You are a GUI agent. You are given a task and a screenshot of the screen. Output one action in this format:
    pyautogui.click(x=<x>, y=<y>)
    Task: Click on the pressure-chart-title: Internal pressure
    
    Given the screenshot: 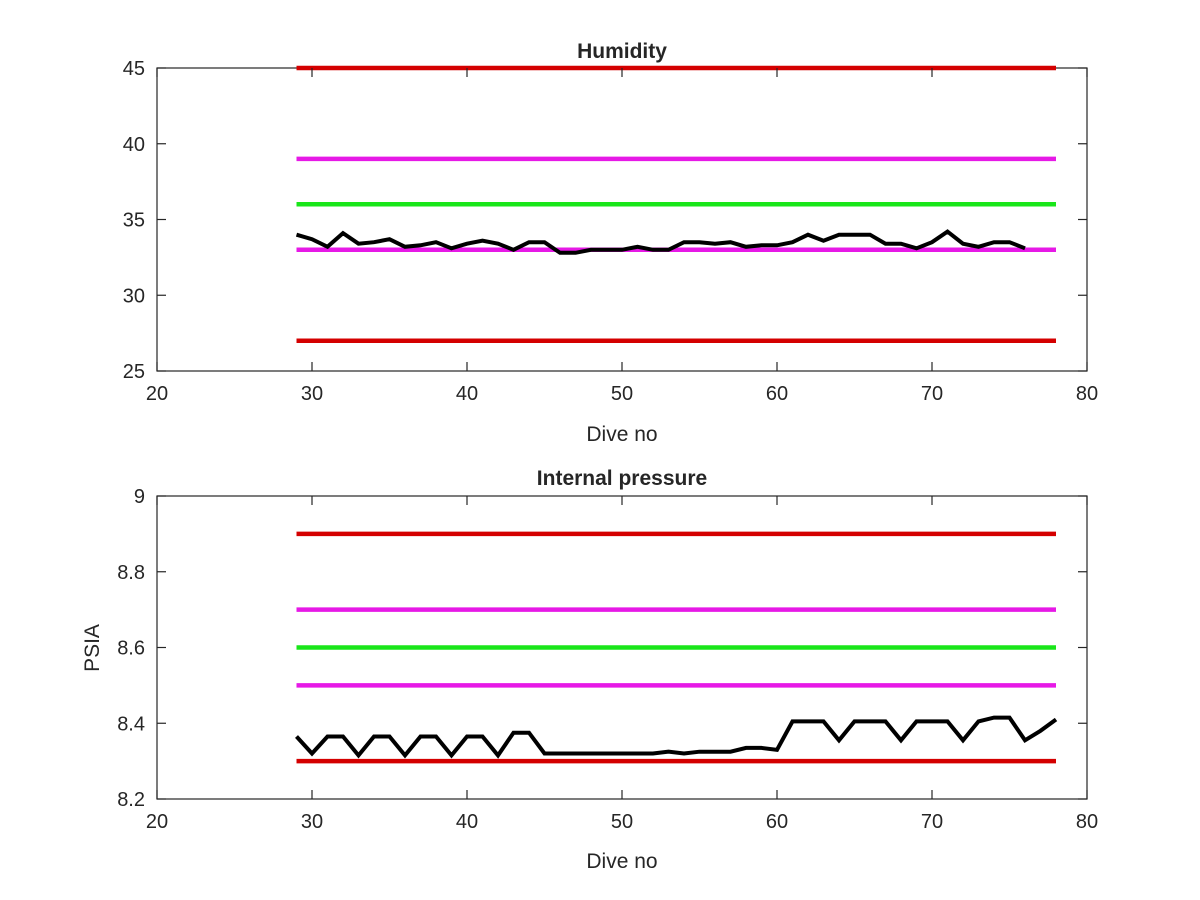 What is the action you would take?
    pyautogui.click(x=622, y=478)
    